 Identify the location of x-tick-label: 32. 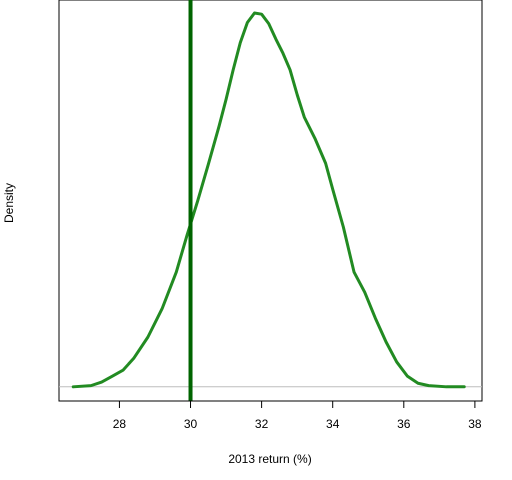
(262, 424).